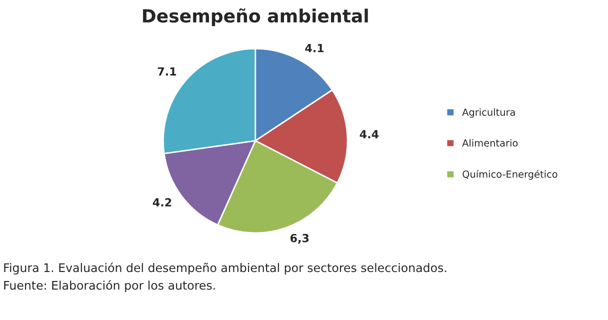 Image resolution: width=608 pixels, height=320 pixels. What do you see at coordinates (167, 71) in the screenshot?
I see `data-label: 7.1` at bounding box center [167, 71].